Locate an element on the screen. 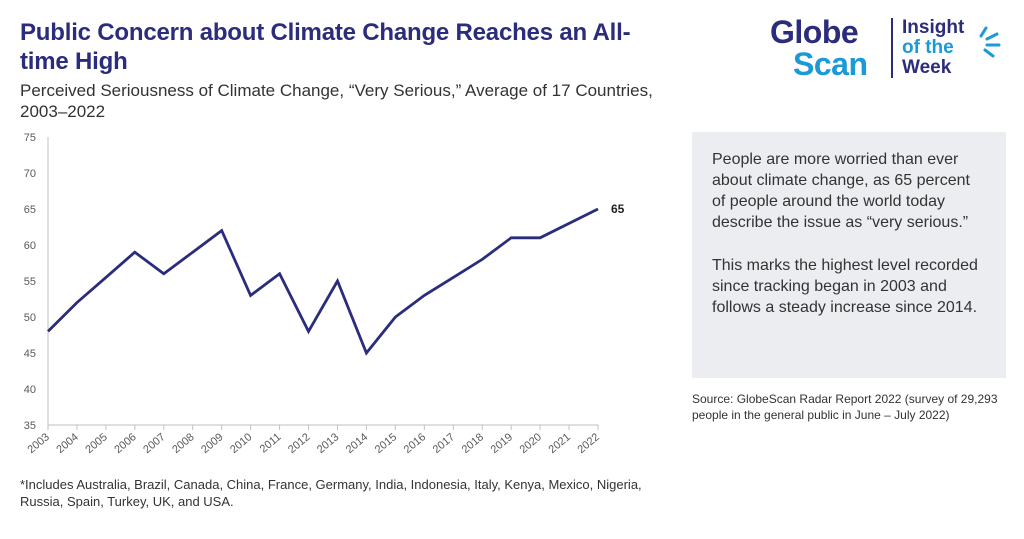  x-tick-label: 2003 is located at coordinates (38, 443).